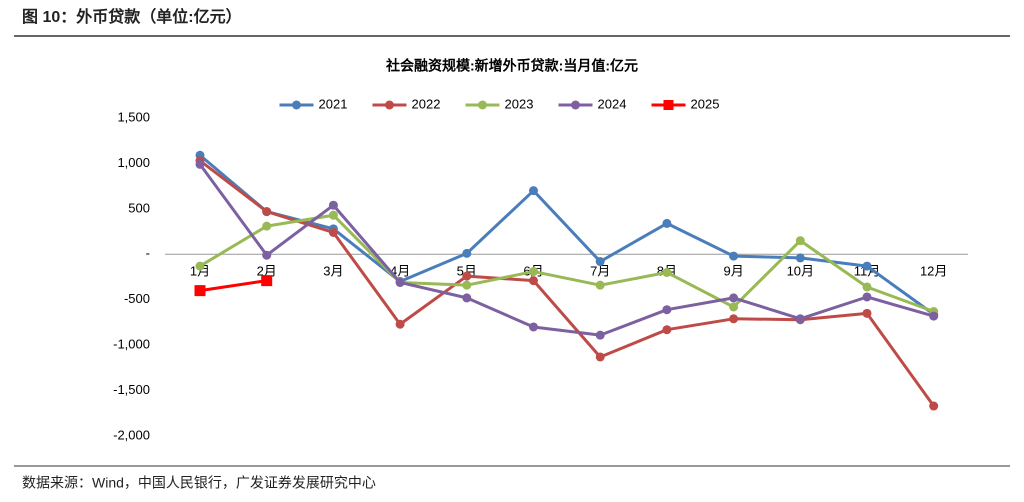 The width and height of the screenshot is (1024, 502). What do you see at coordinates (333, 271) in the screenshot?
I see `x-tick-label: 3月` at bounding box center [333, 271].